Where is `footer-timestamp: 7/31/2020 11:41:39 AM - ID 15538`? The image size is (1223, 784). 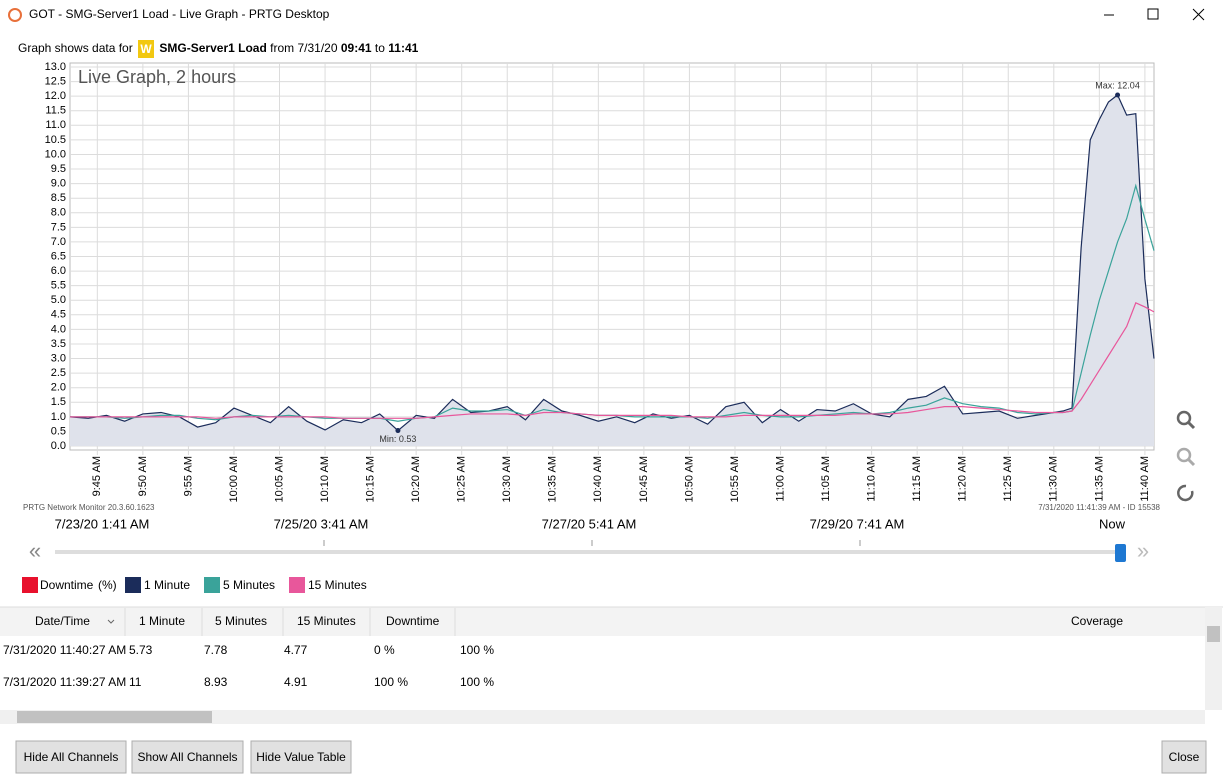 footer-timestamp: 7/31/2020 11:41:39 AM - ID 15538 is located at coordinates (1099, 507).